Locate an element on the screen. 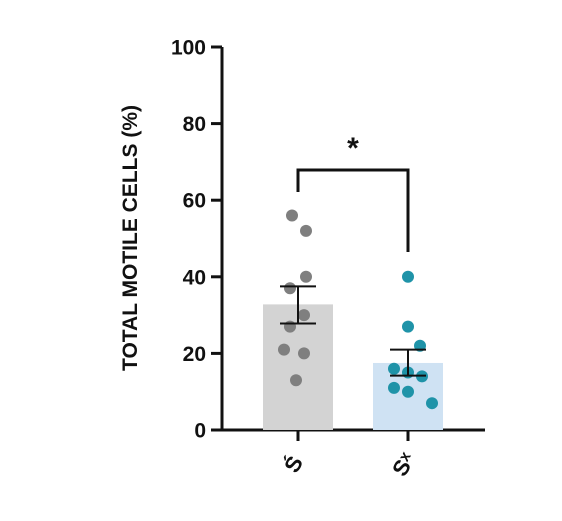  x-axis: Ś Sˣ is located at coordinates (352, 454).